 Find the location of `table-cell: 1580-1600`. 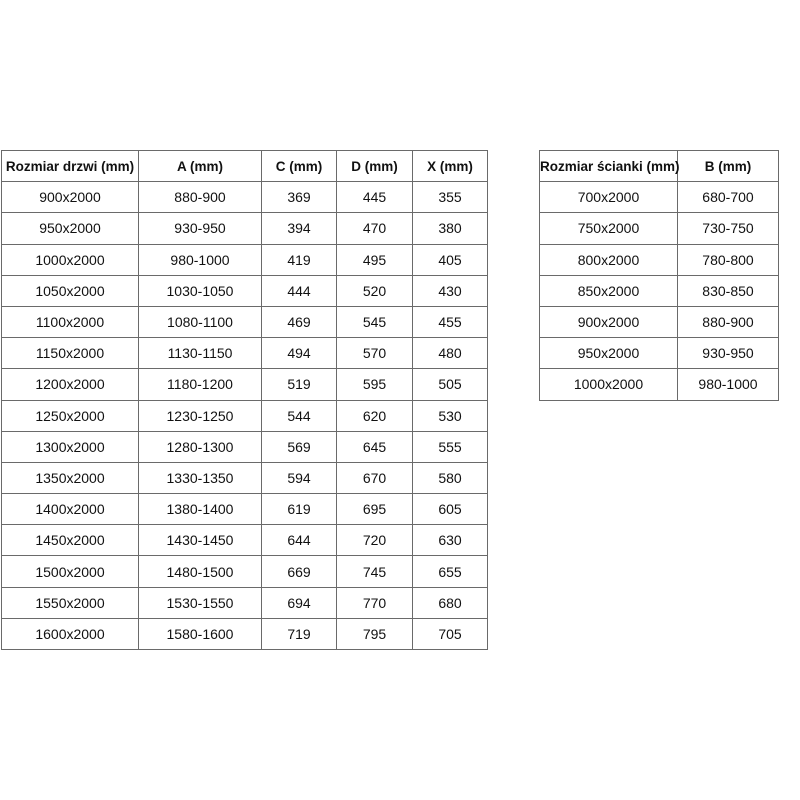

table-cell: 1580-1600 is located at coordinates (200, 634).